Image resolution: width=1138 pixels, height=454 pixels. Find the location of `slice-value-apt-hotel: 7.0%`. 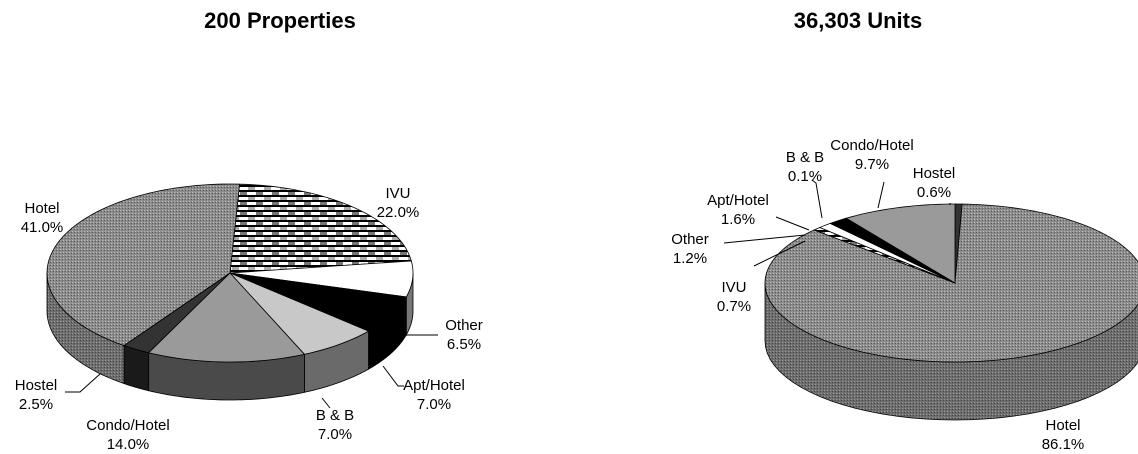

slice-value-apt-hotel: 7.0% is located at coordinates (434, 404).